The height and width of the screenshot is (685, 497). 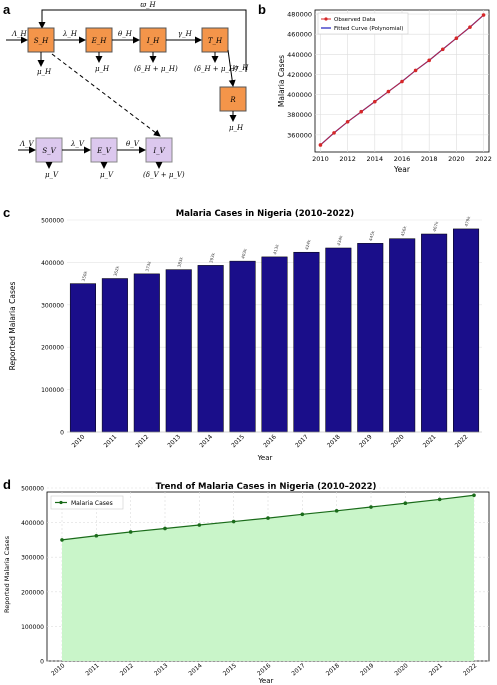 I want to click on vector-outflow-i-label: (δ_V + μ_V), so click(x=164, y=175).